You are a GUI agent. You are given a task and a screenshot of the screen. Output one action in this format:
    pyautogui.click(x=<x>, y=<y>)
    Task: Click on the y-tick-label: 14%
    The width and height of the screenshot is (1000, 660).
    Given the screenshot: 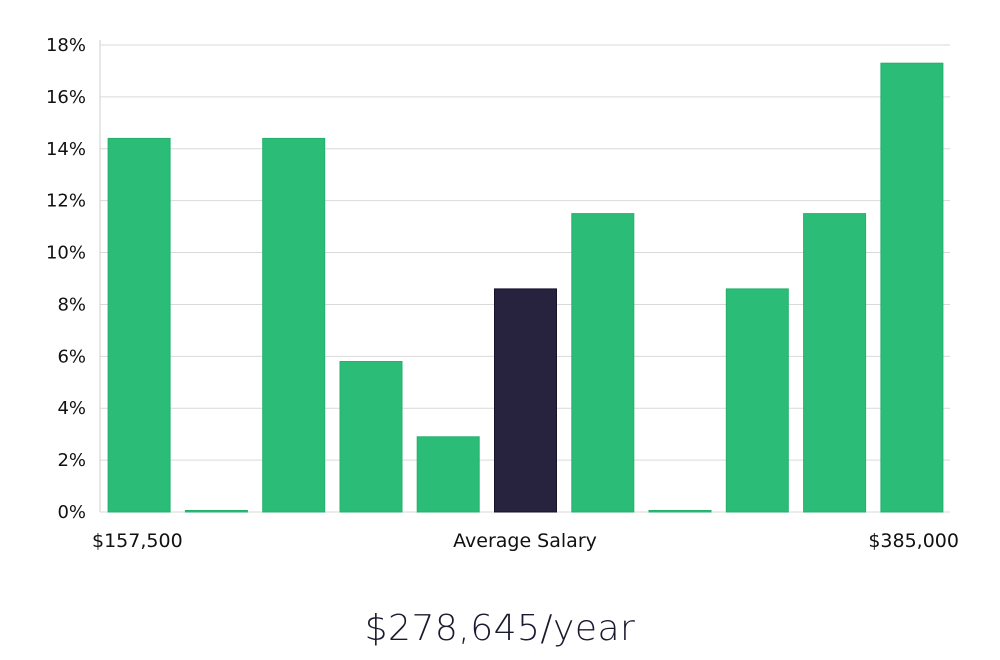 What is the action you would take?
    pyautogui.click(x=66, y=149)
    